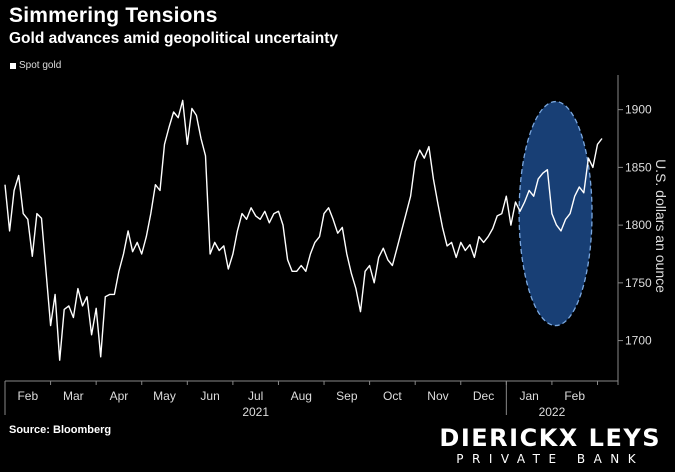 The image size is (675, 472). What do you see at coordinates (437, 396) in the screenshot?
I see `x-tick-label: Nov` at bounding box center [437, 396].